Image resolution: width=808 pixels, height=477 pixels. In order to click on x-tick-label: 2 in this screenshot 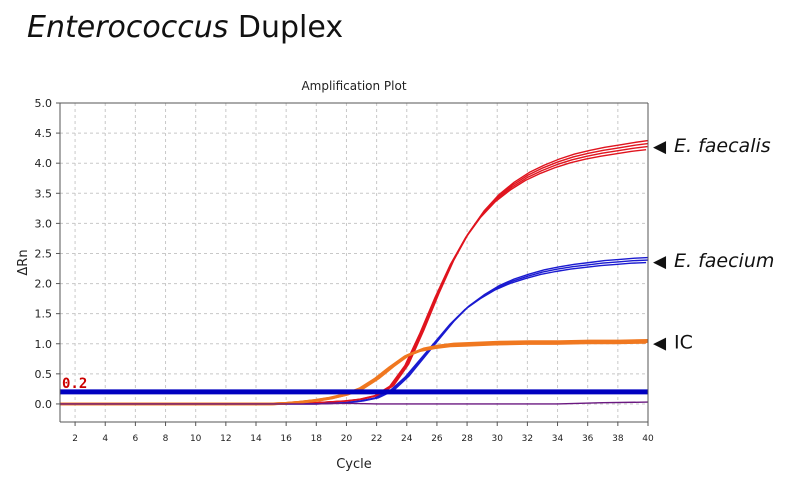, I will do `click(75, 439)`.